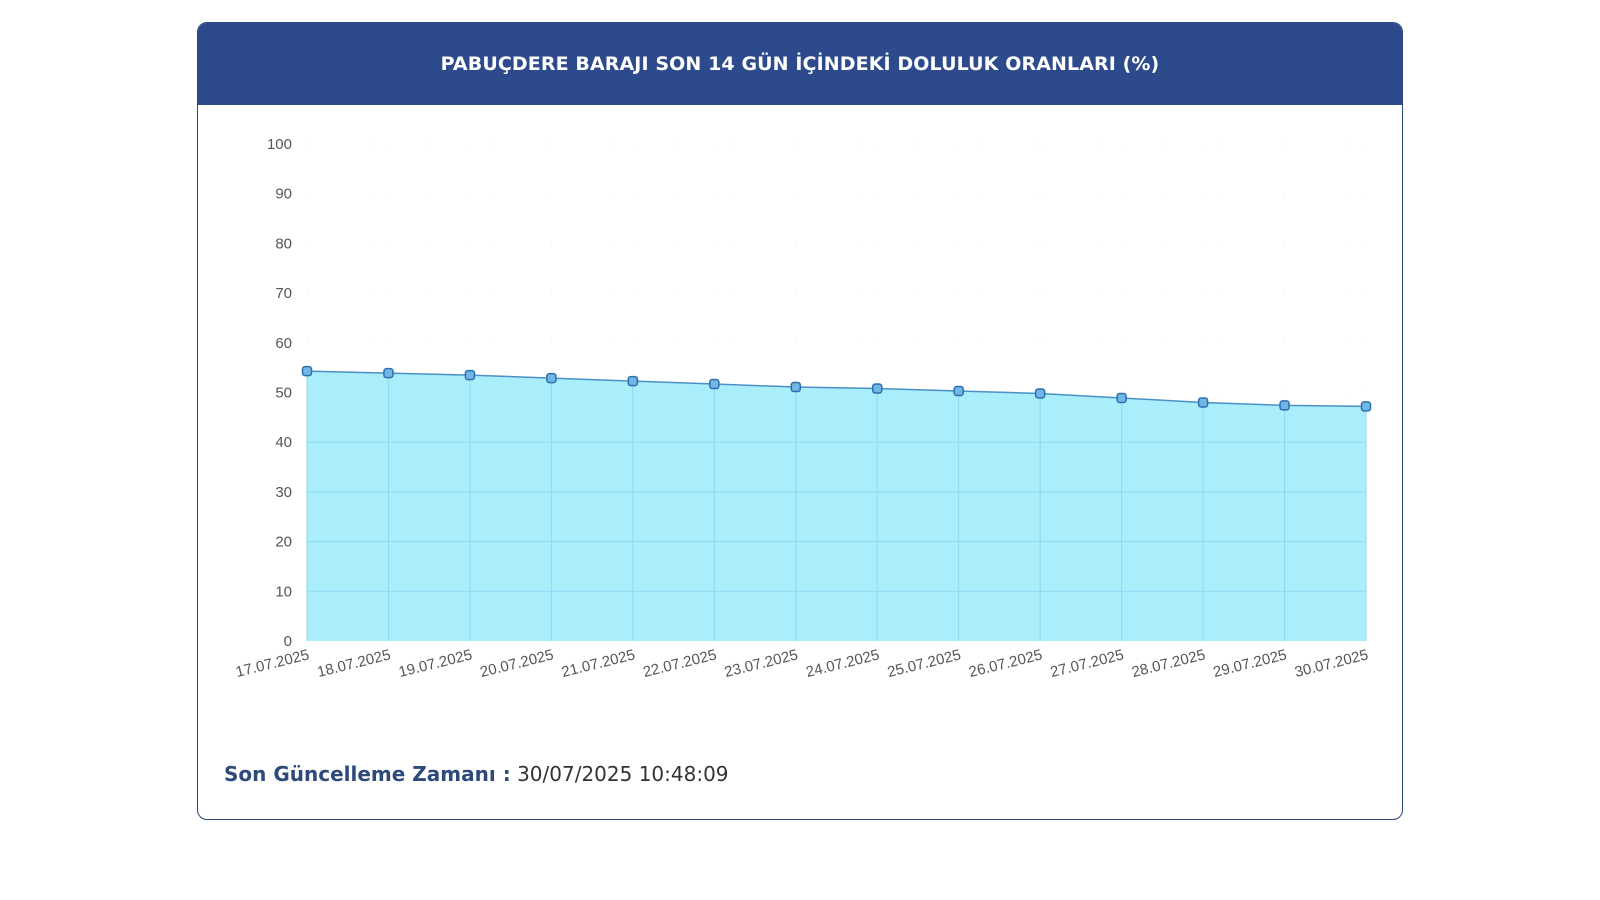 This screenshot has width=1600, height=900. What do you see at coordinates (353, 663) in the screenshot?
I see `x-tick-label: 18.07.2025` at bounding box center [353, 663].